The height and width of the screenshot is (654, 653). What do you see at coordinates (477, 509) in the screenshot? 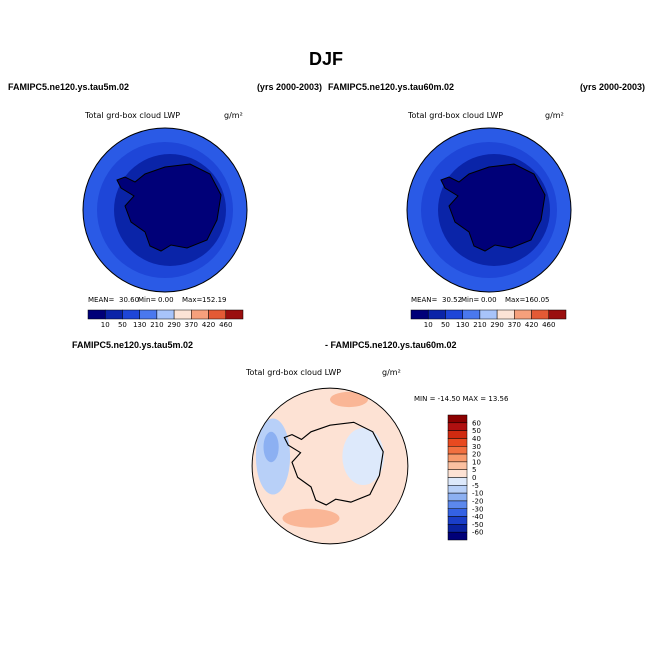
I see `colorbar-label: -30` at bounding box center [477, 509].